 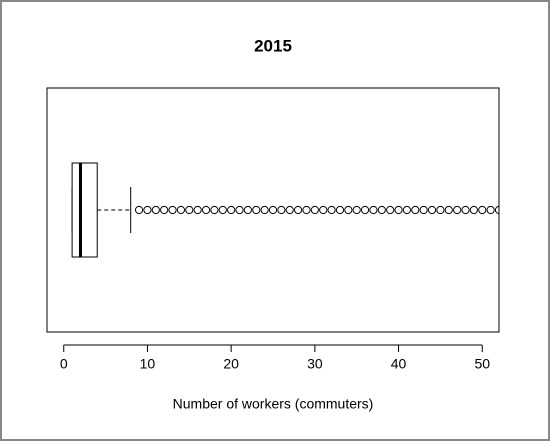 I want to click on x-axis-label: Number of workers (commuters), so click(x=273, y=404).